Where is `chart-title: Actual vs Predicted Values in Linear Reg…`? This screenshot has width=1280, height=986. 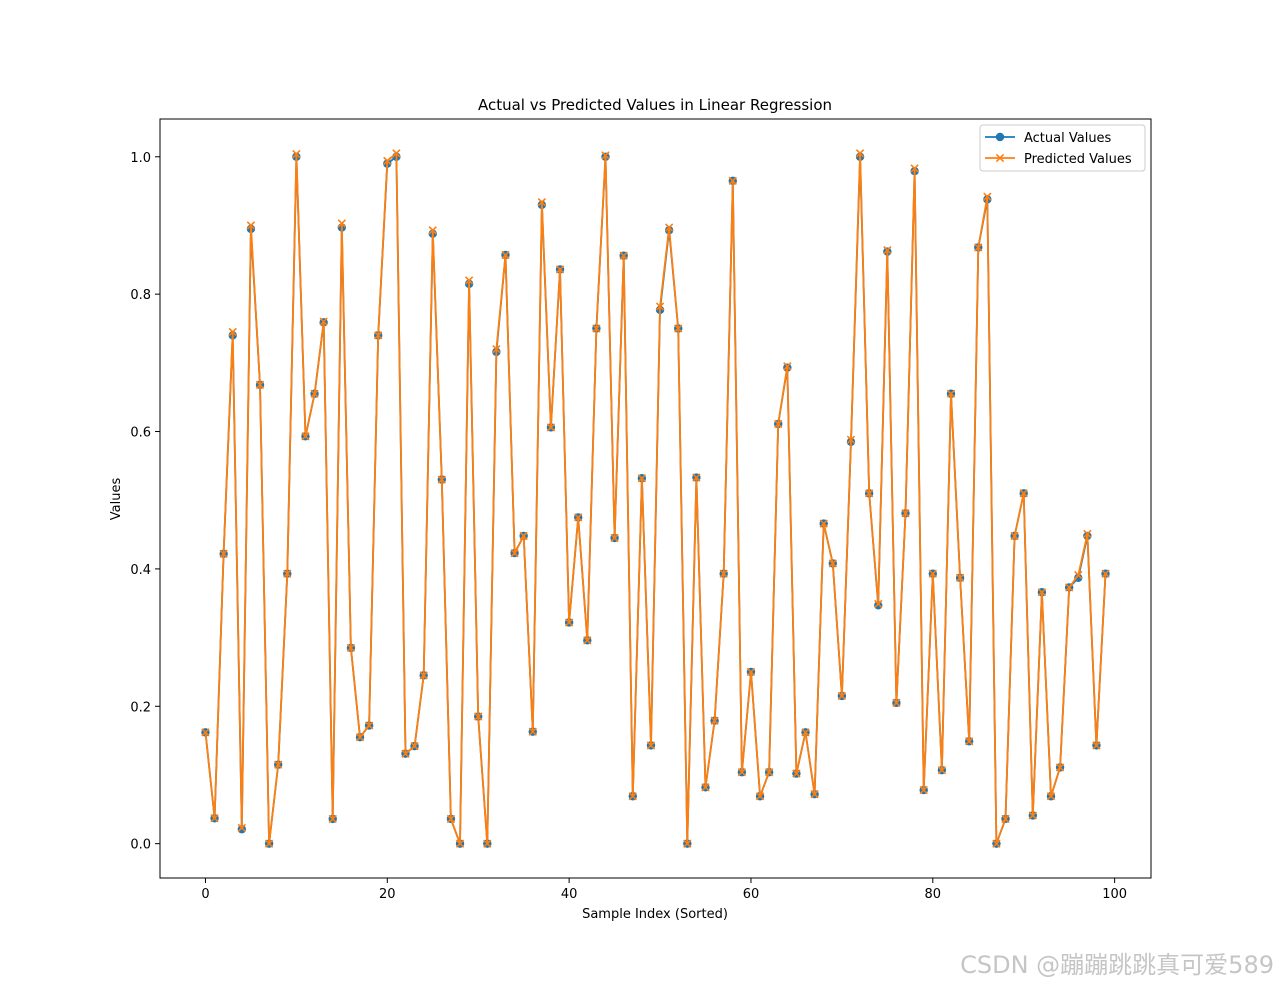 chart-title: Actual vs Predicted Values in Linear Reg… is located at coordinates (655, 105).